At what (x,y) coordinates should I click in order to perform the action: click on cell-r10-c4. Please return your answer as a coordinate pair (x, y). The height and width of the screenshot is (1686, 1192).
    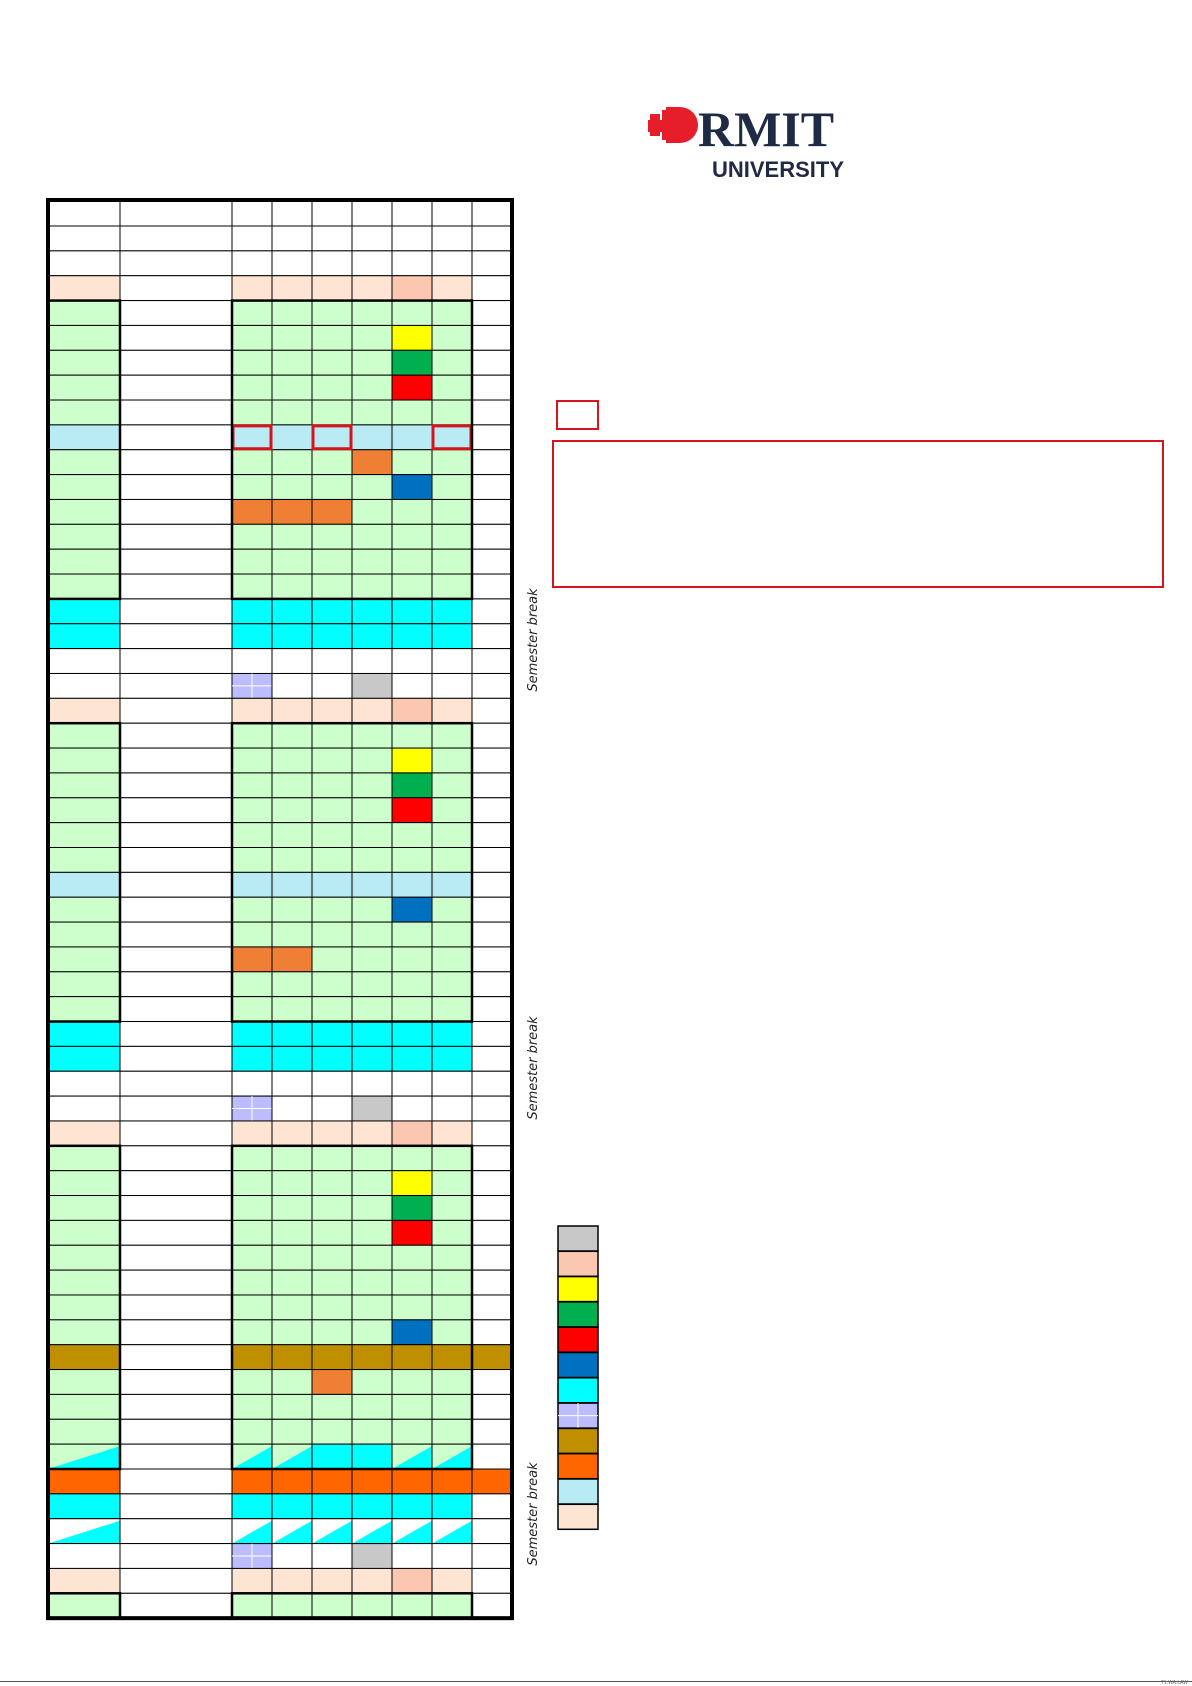
    Looking at the image, I should click on (332, 487).